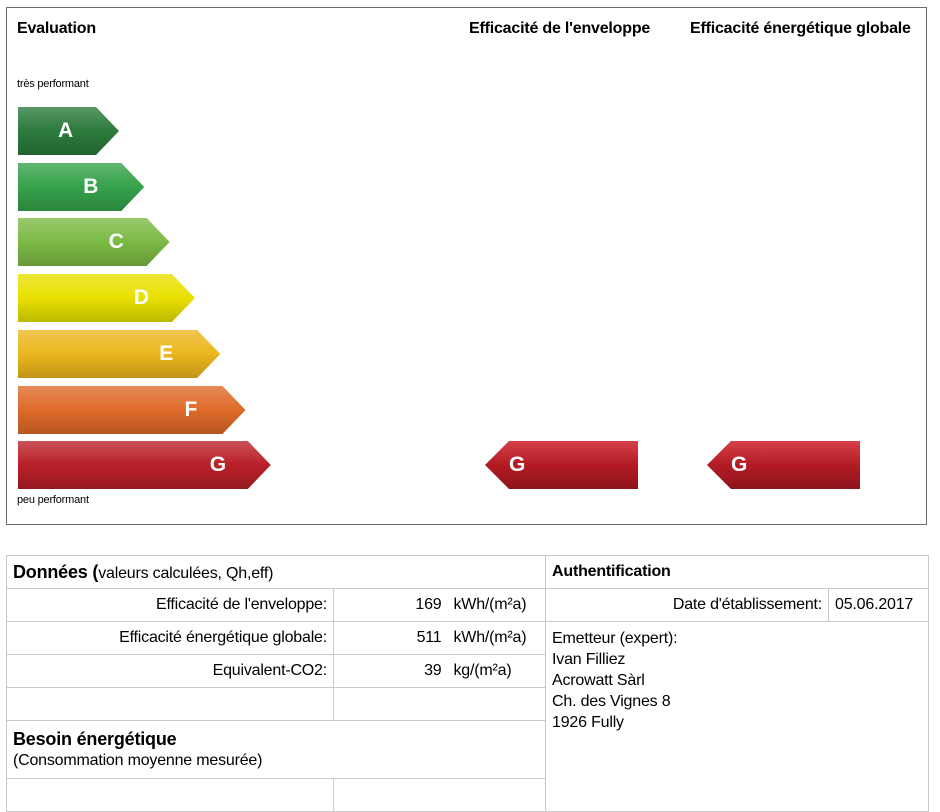 This screenshot has width=940, height=812. What do you see at coordinates (218, 465) in the screenshot?
I see `class-letter: G` at bounding box center [218, 465].